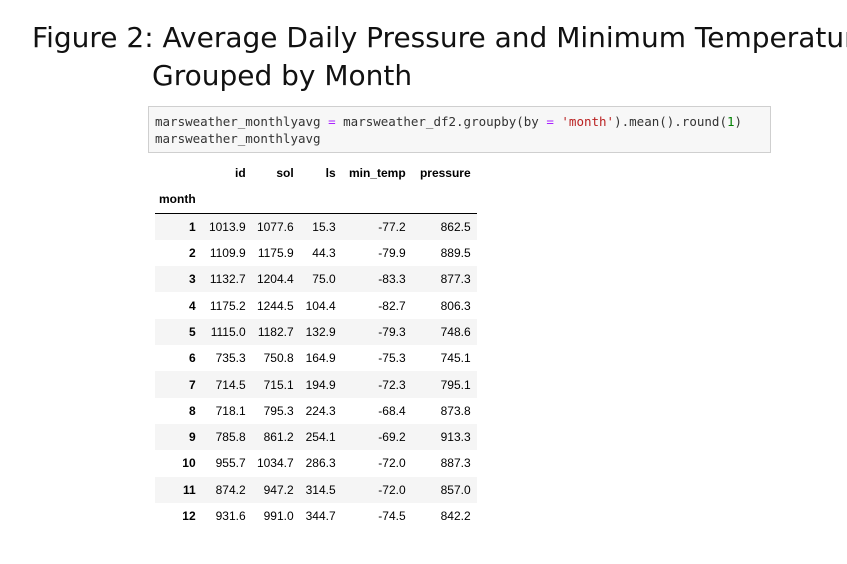 This screenshot has width=847, height=564. I want to click on table-cell: 1115.0, so click(228, 331).